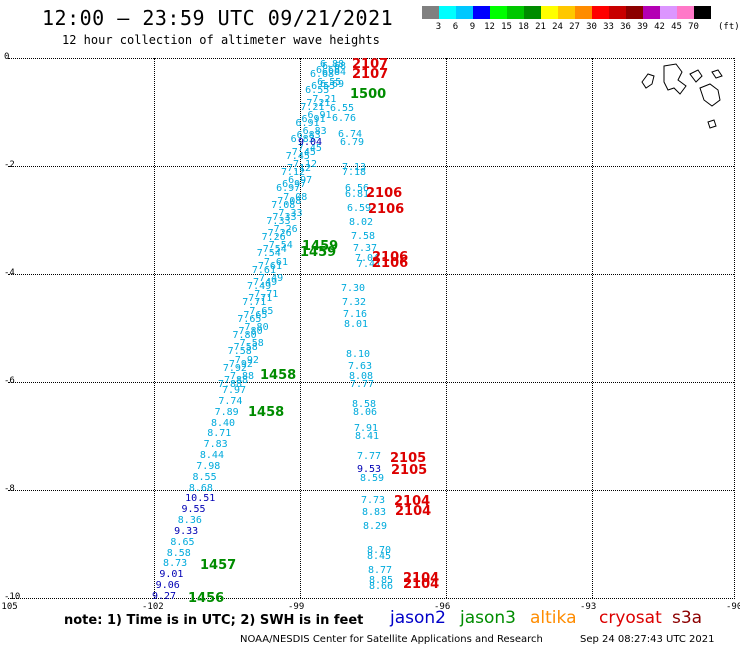 This screenshot has width=740, height=650. What do you see at coordinates (206, 598) in the screenshot?
I see `pass-label: 1456` at bounding box center [206, 598].